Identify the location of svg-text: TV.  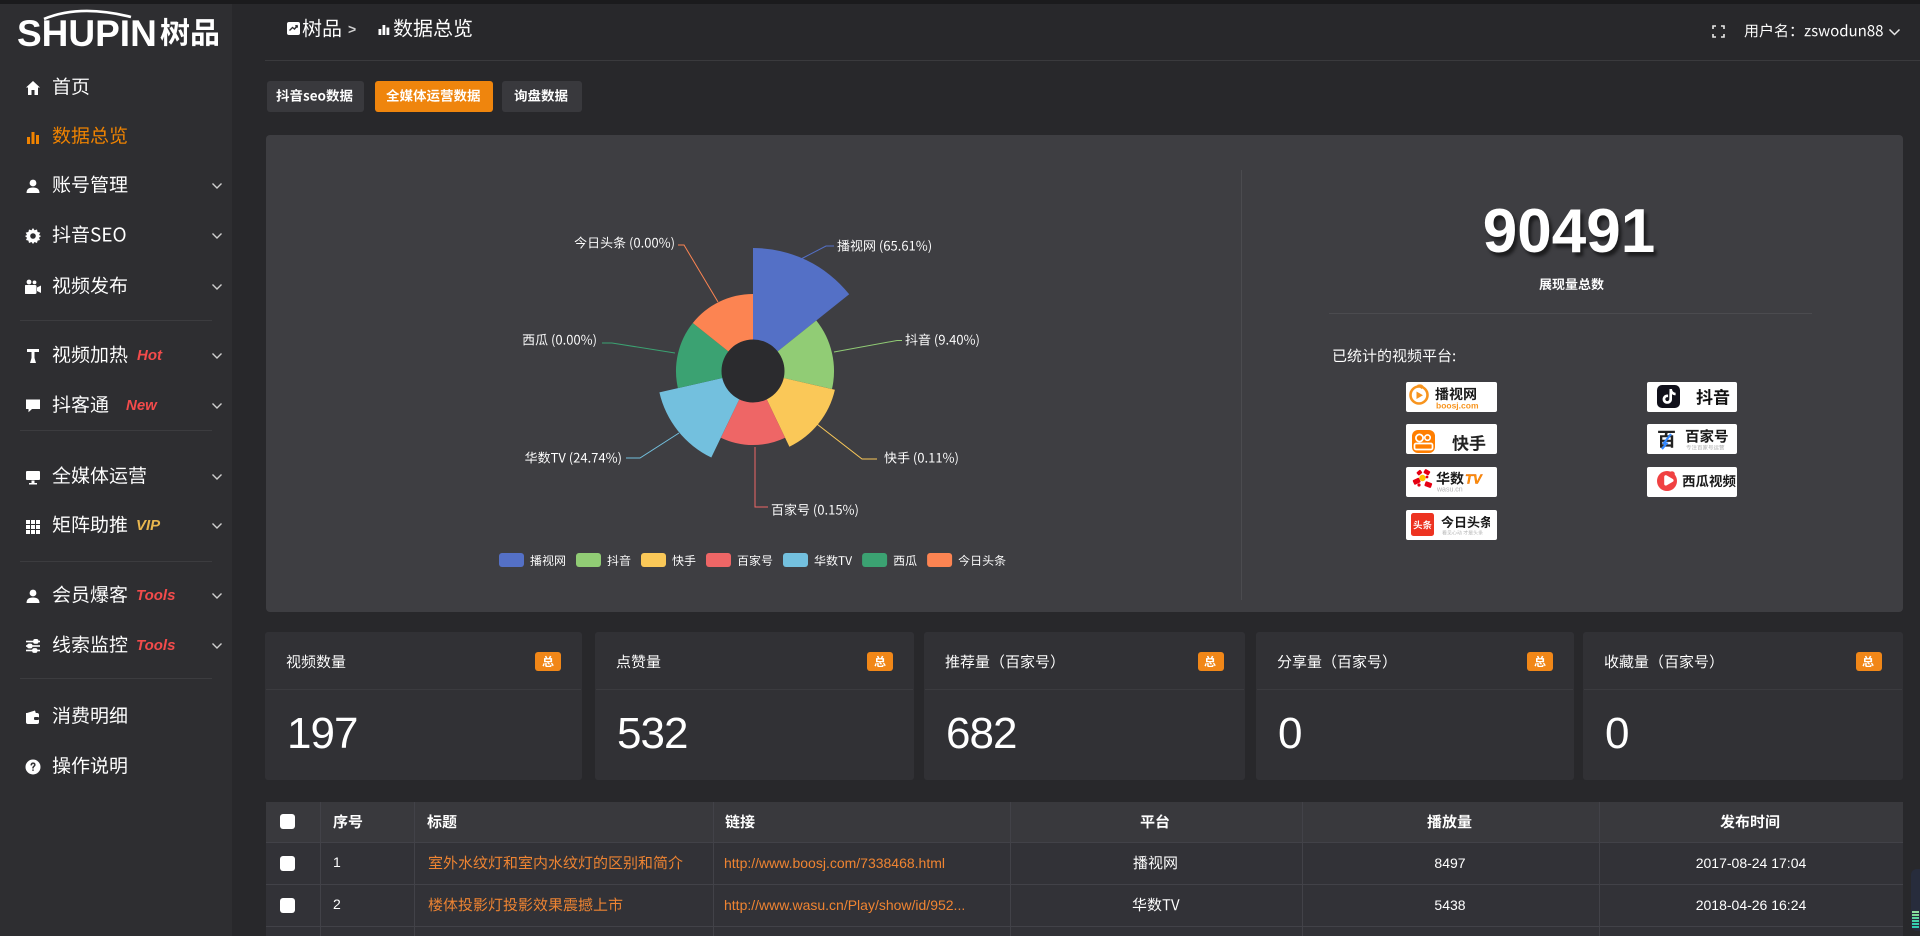
(1474, 479).